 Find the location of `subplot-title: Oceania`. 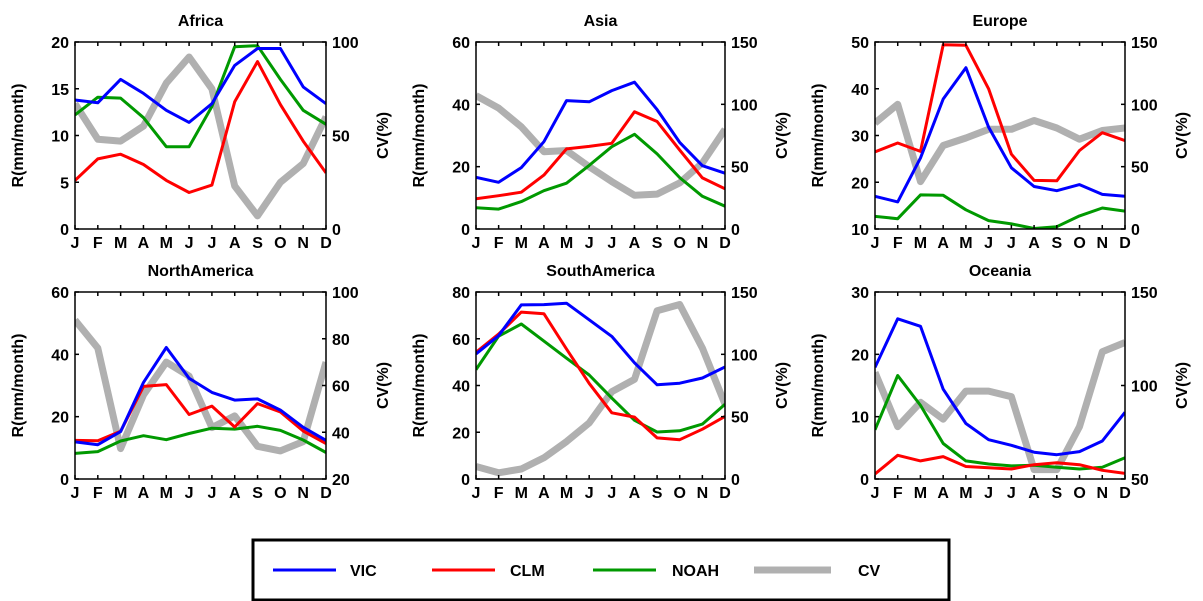

subplot-title: Oceania is located at coordinates (1000, 271).